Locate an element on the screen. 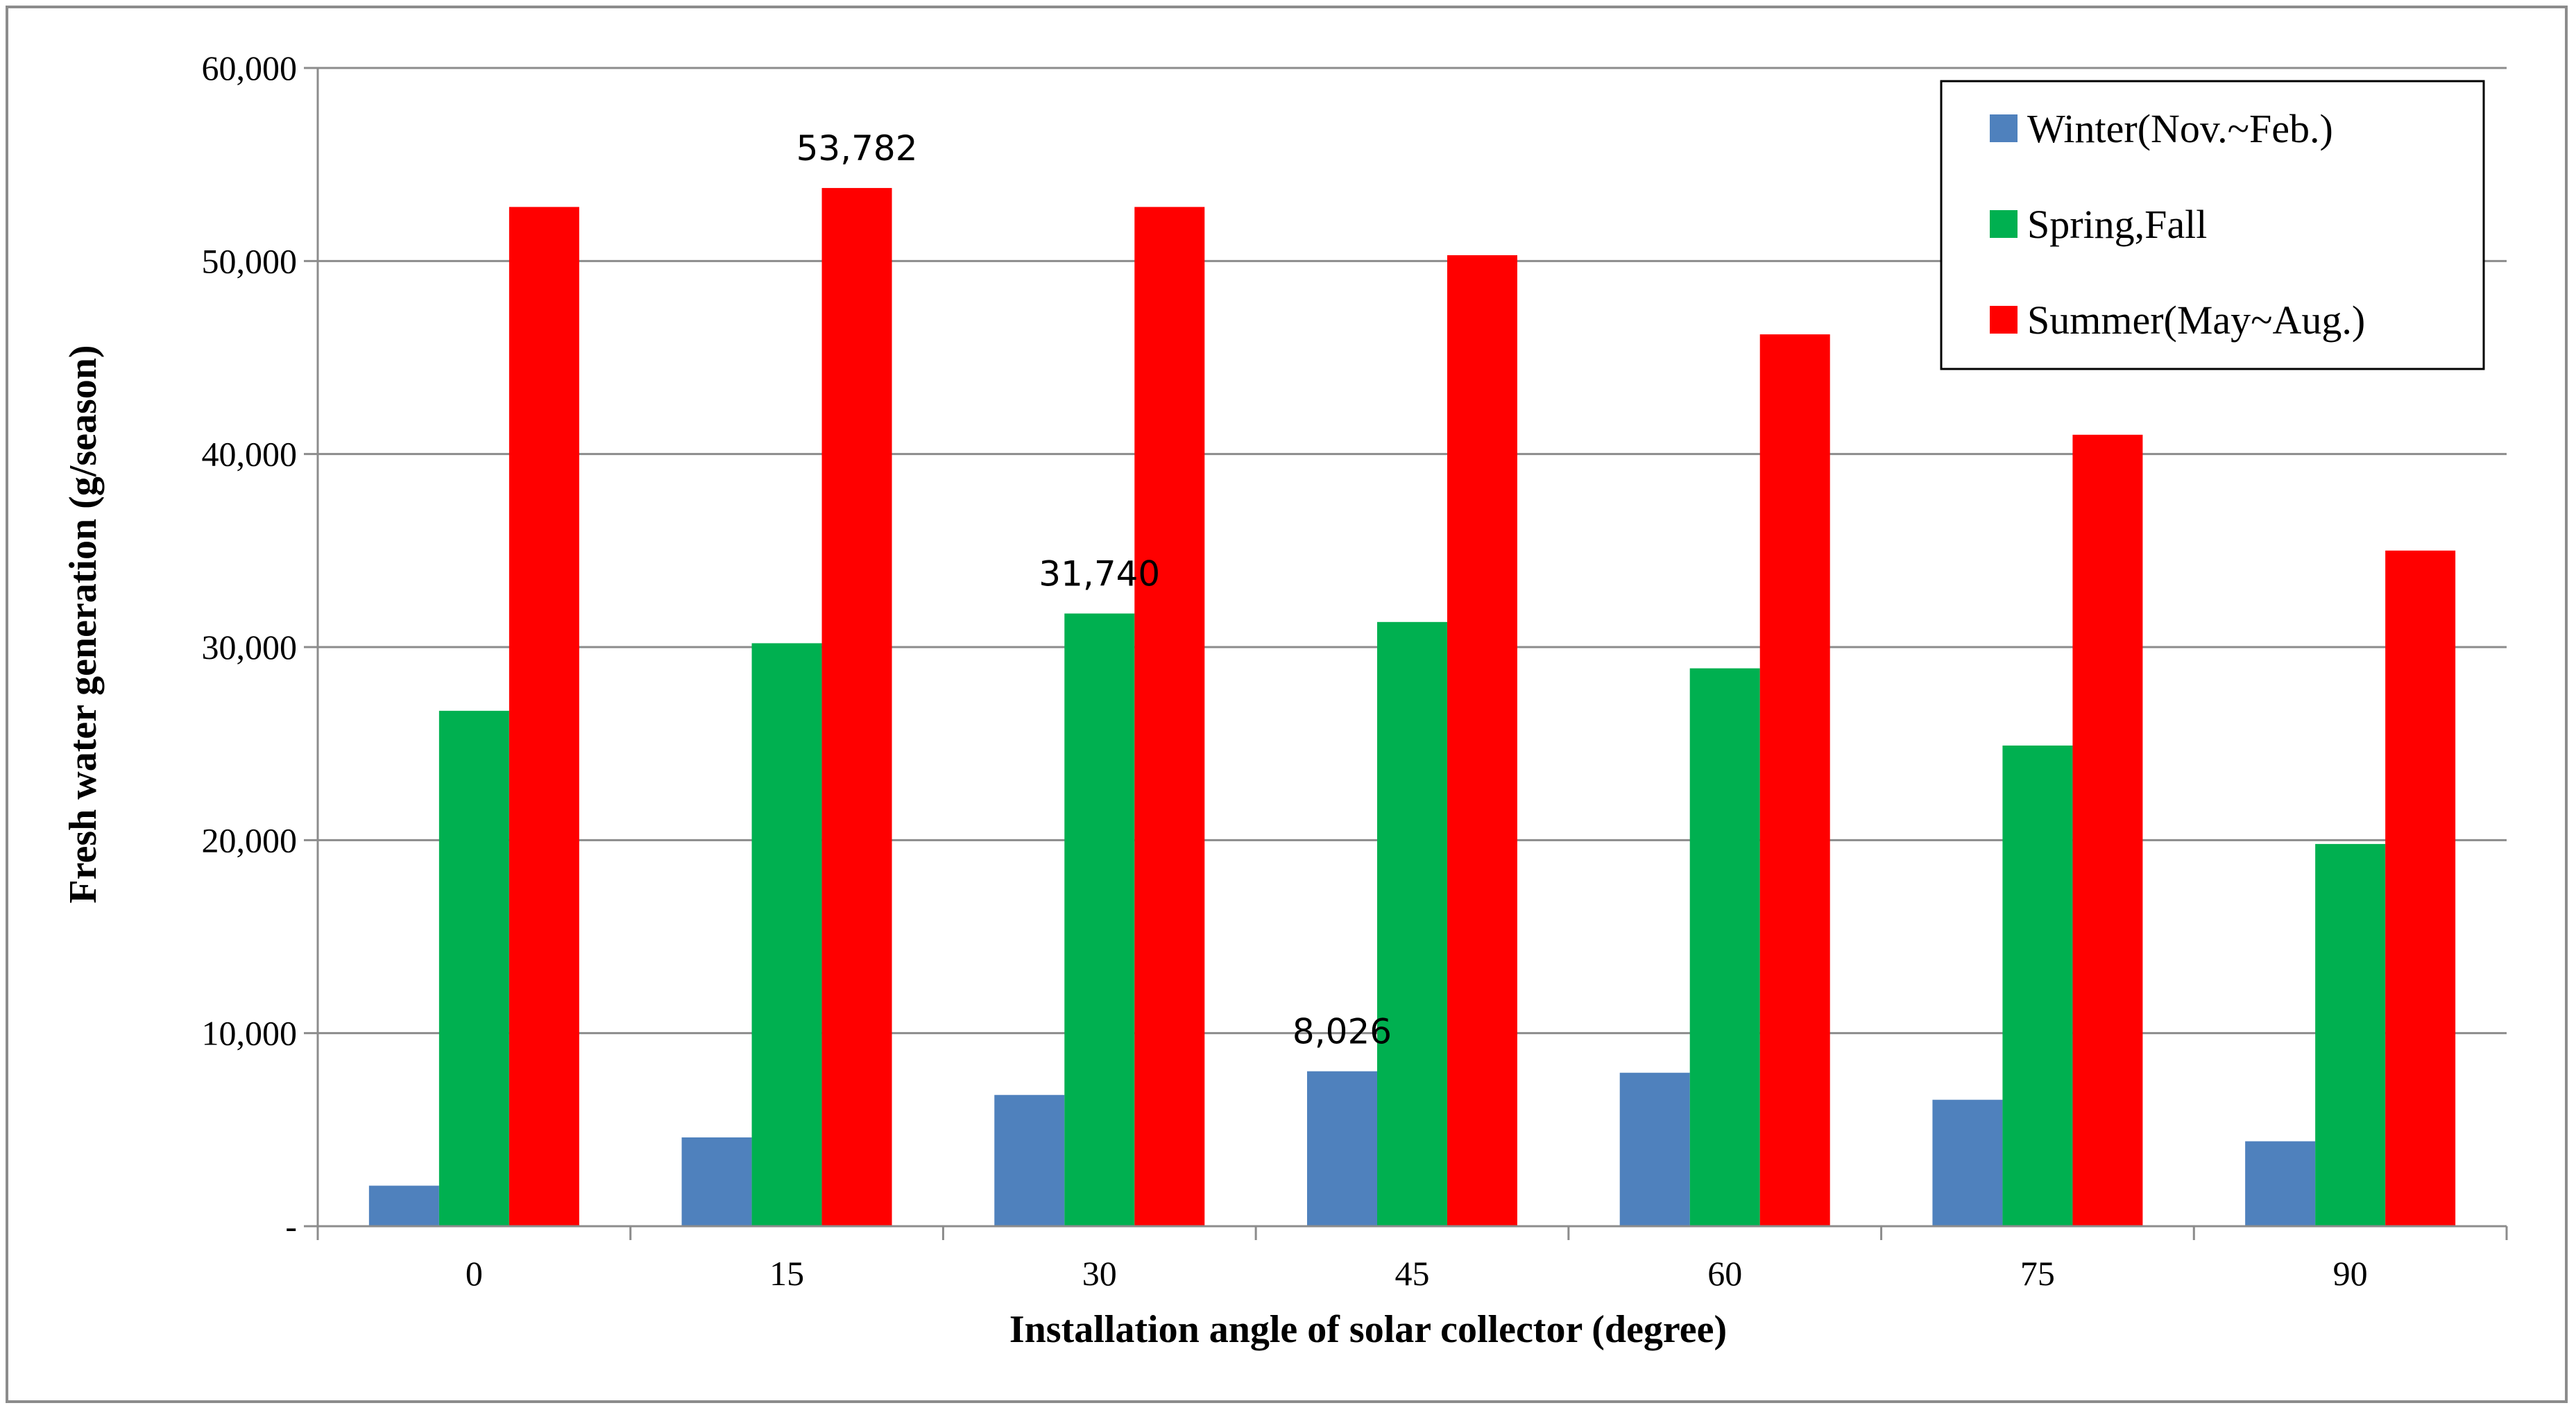 The height and width of the screenshot is (1410, 2576). legend-label: Spring,Fall is located at coordinates (2117, 224).